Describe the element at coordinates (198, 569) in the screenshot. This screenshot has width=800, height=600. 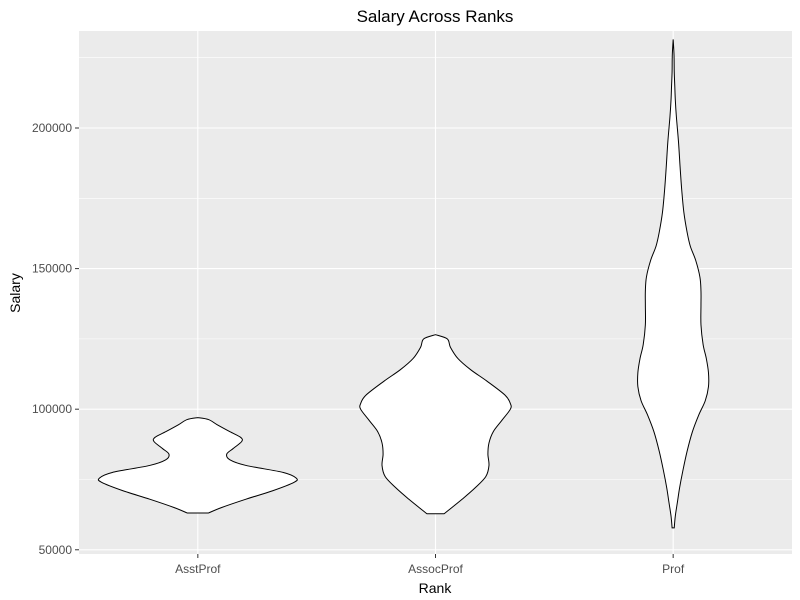
I see `x-tick-label: AsstProf` at that location.